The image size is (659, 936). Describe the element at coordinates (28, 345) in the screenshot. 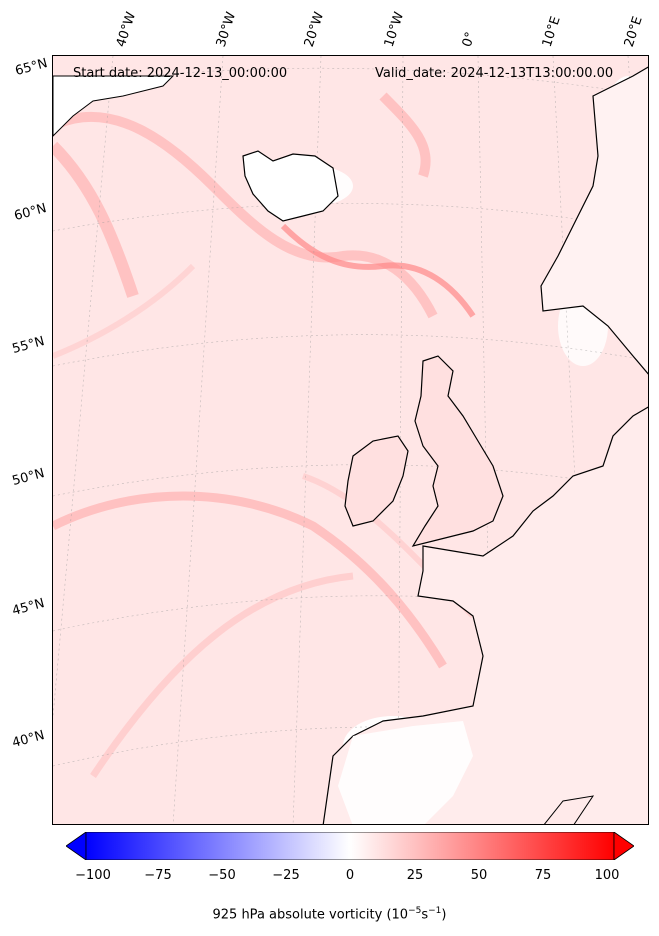

I see `lat-label-55n: 55°N` at that location.